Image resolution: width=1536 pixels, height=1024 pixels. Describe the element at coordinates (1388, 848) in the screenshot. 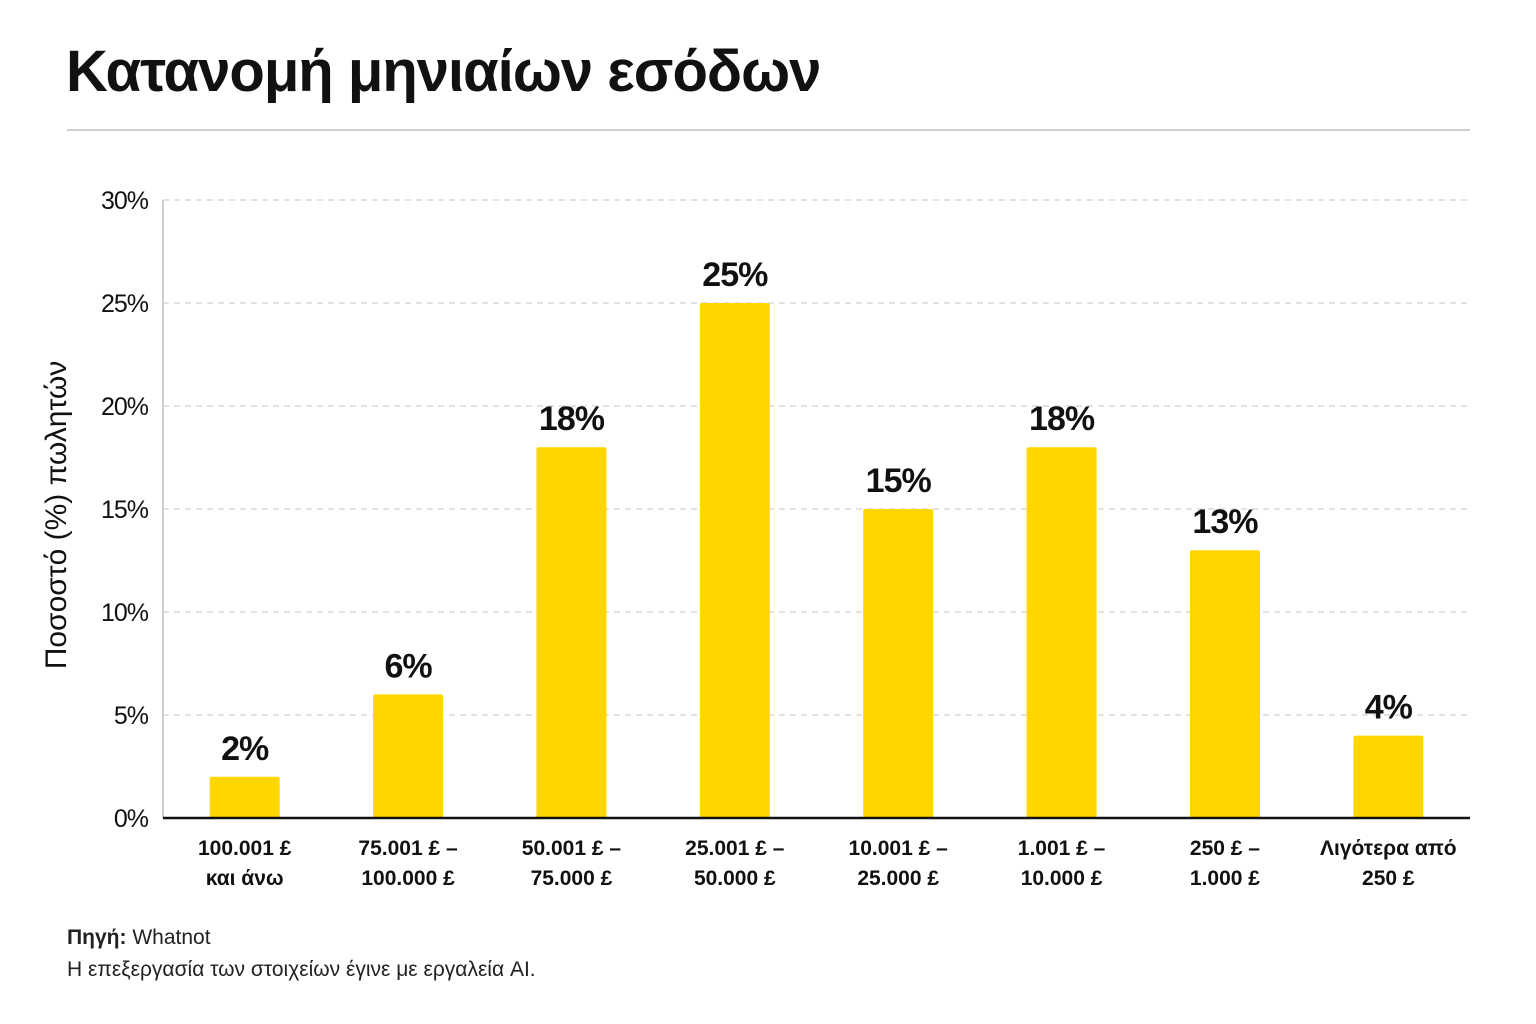

I see `x-category-label: Λιγότερα από` at that location.